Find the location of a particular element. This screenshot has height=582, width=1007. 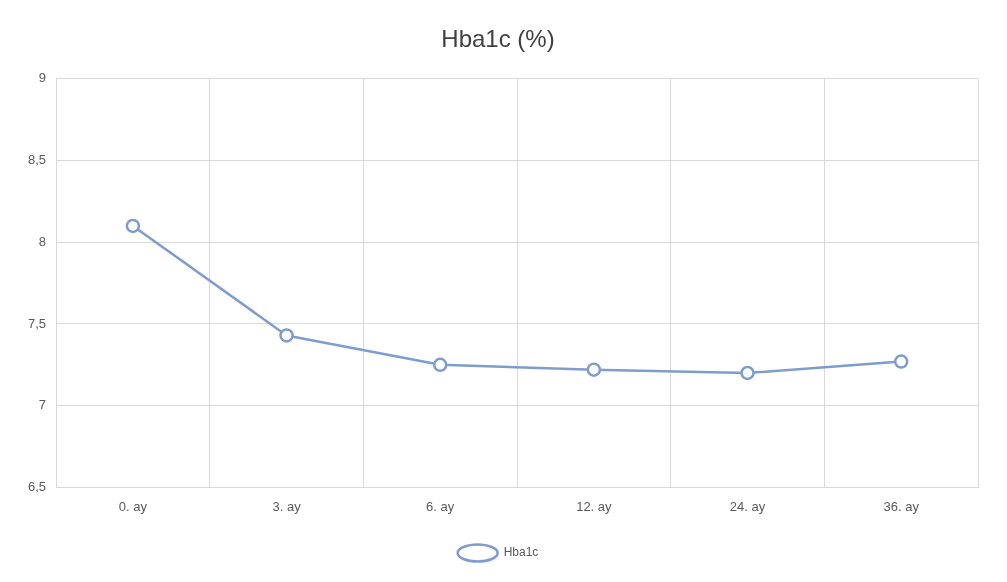

y-tick-label: 8,5 is located at coordinates (37, 160).